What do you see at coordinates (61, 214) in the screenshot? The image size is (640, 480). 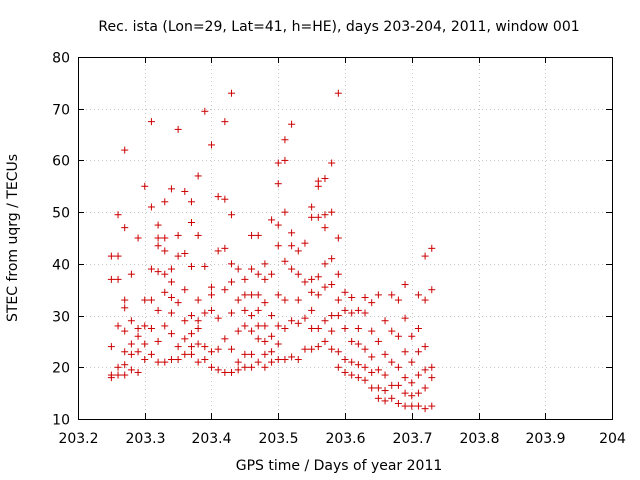 I see `y-tick-label: 50` at bounding box center [61, 214].